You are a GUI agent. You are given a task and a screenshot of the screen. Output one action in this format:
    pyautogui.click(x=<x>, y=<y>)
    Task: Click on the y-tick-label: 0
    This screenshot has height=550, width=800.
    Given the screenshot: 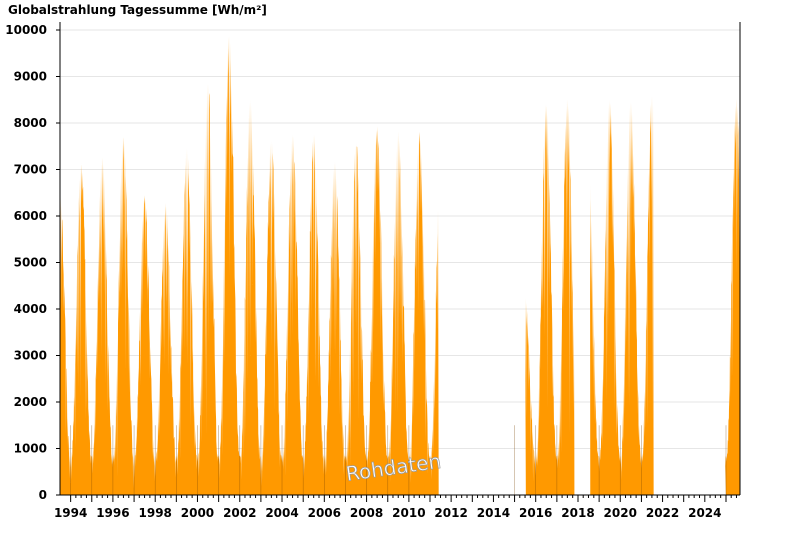 What is the action you would take?
    pyautogui.click(x=43, y=495)
    